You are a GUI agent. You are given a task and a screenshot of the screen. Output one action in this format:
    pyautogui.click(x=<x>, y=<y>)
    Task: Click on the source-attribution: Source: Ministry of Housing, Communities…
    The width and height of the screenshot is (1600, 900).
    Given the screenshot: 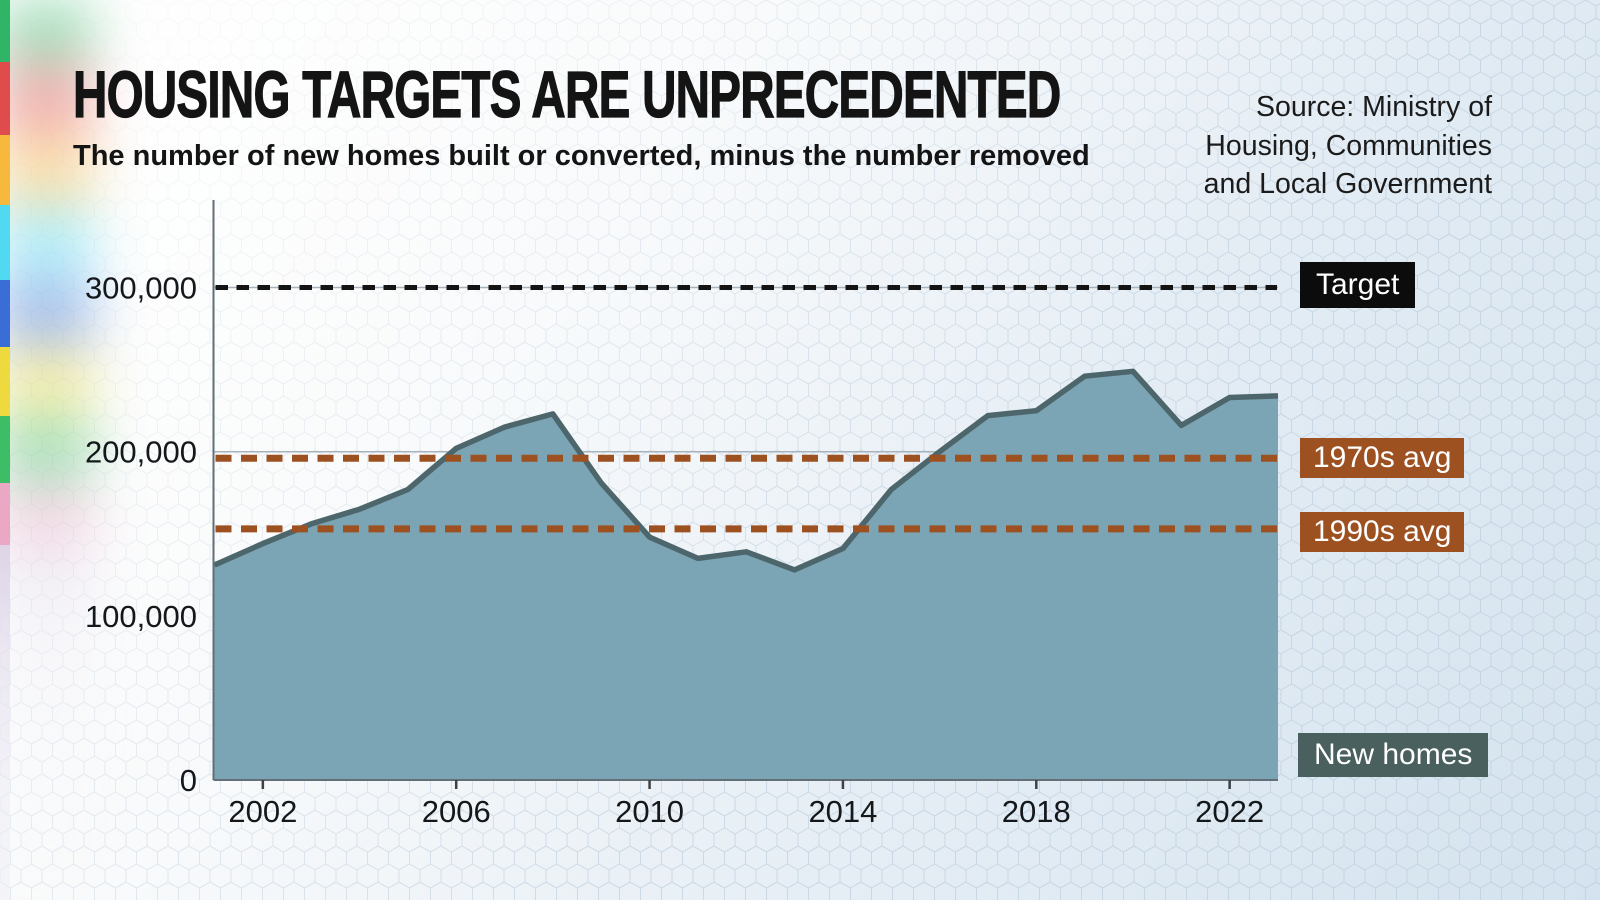 What is the action you would take?
    pyautogui.click(x=1348, y=146)
    